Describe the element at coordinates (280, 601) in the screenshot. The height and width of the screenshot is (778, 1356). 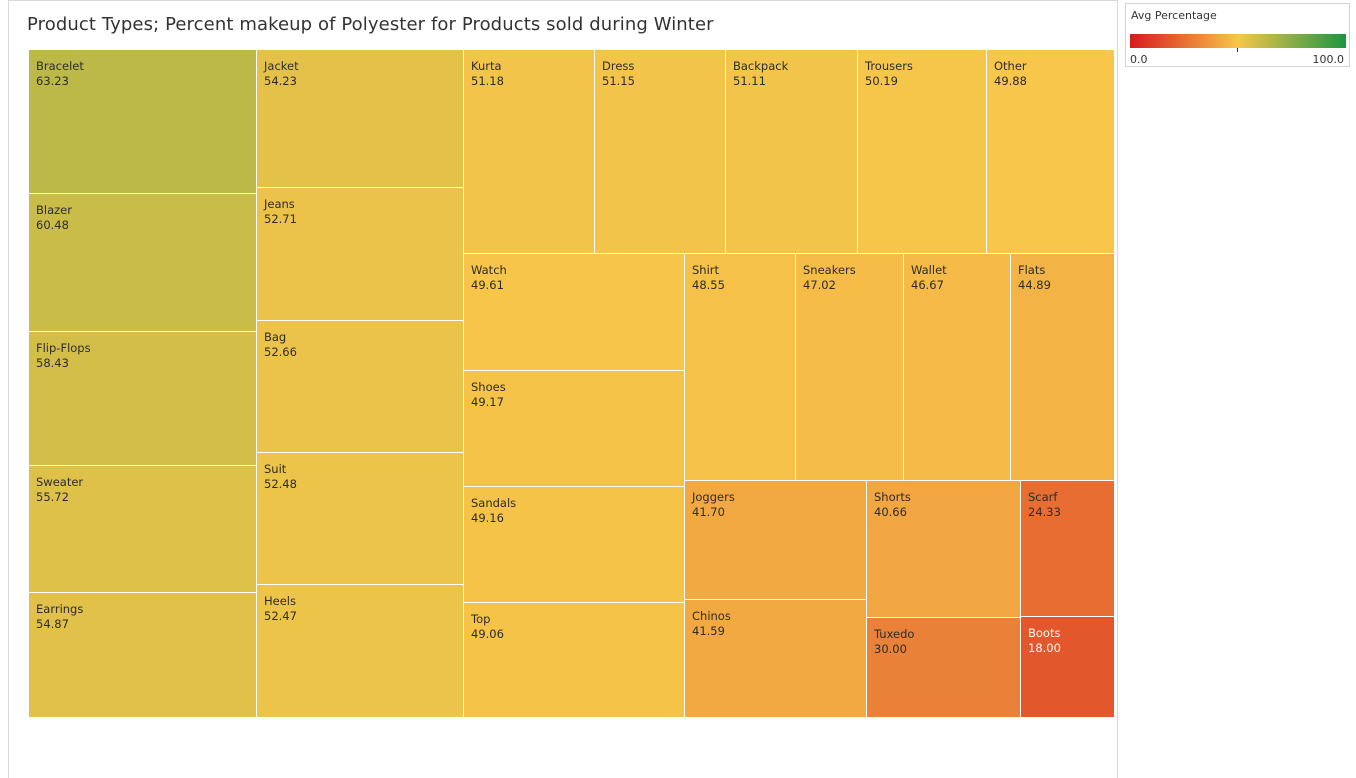
I see `tile-label: Heels` at that location.